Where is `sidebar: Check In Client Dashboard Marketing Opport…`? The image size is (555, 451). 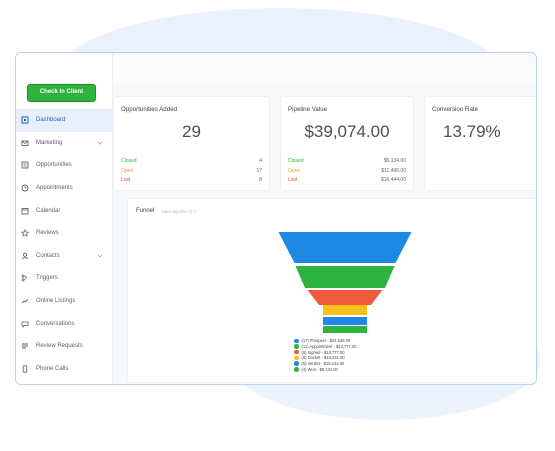 sidebar: Check In Client Dashboard Marketing Opport… is located at coordinates (64, 218).